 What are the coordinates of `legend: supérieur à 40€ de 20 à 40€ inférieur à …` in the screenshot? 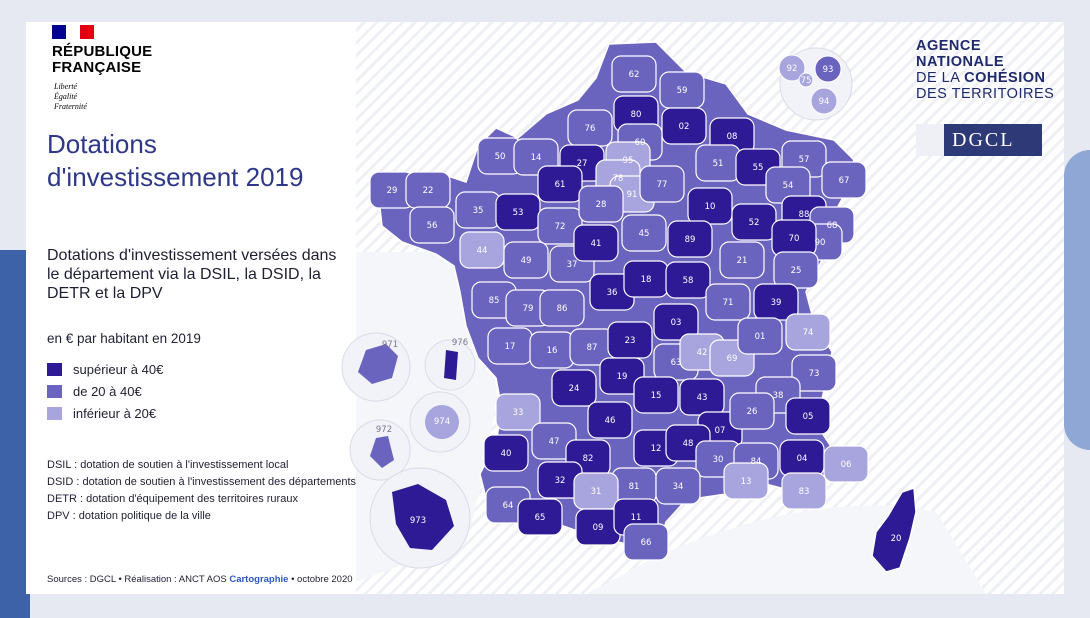 It's located at (105, 391).